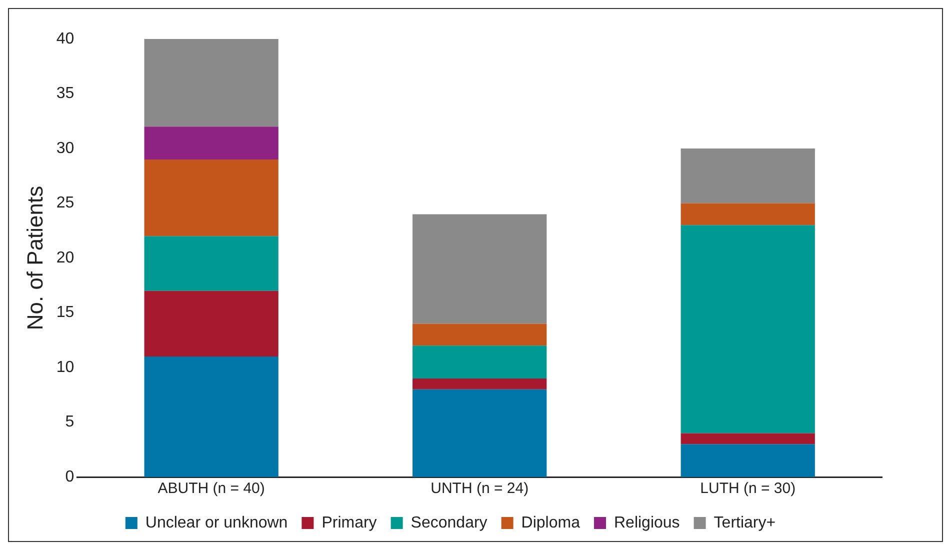 This screenshot has width=951, height=550. I want to click on y-tick-label: 40, so click(65, 39).